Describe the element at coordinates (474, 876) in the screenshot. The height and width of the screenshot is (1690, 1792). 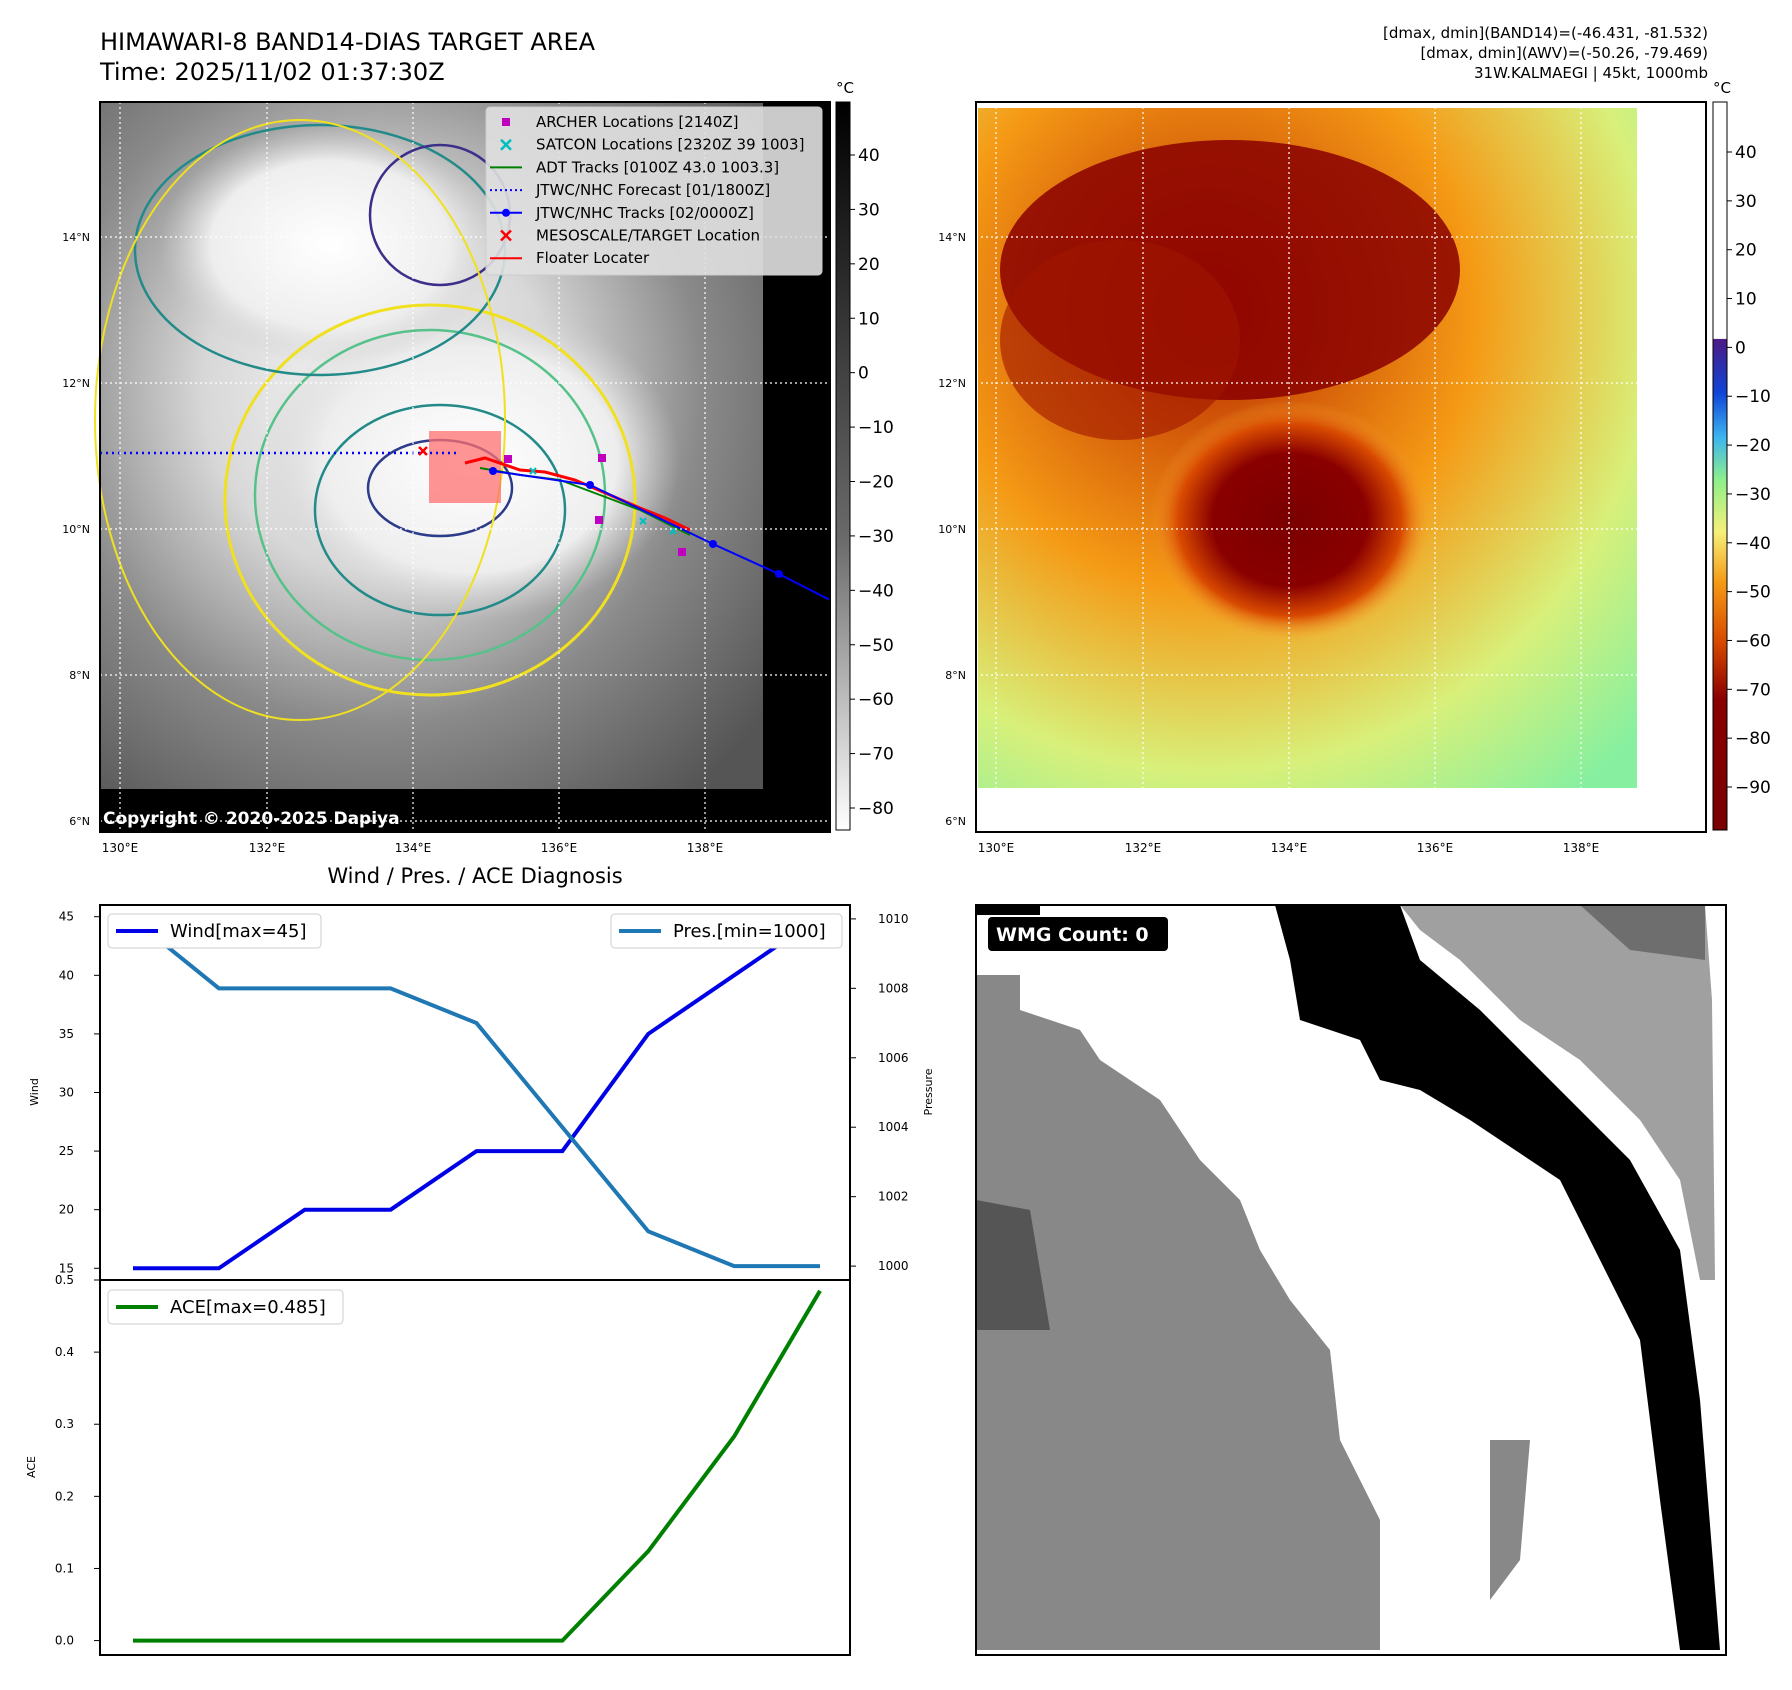
I see `diagnosis-title: Wind / Pres. / ACE Diagnosis` at that location.